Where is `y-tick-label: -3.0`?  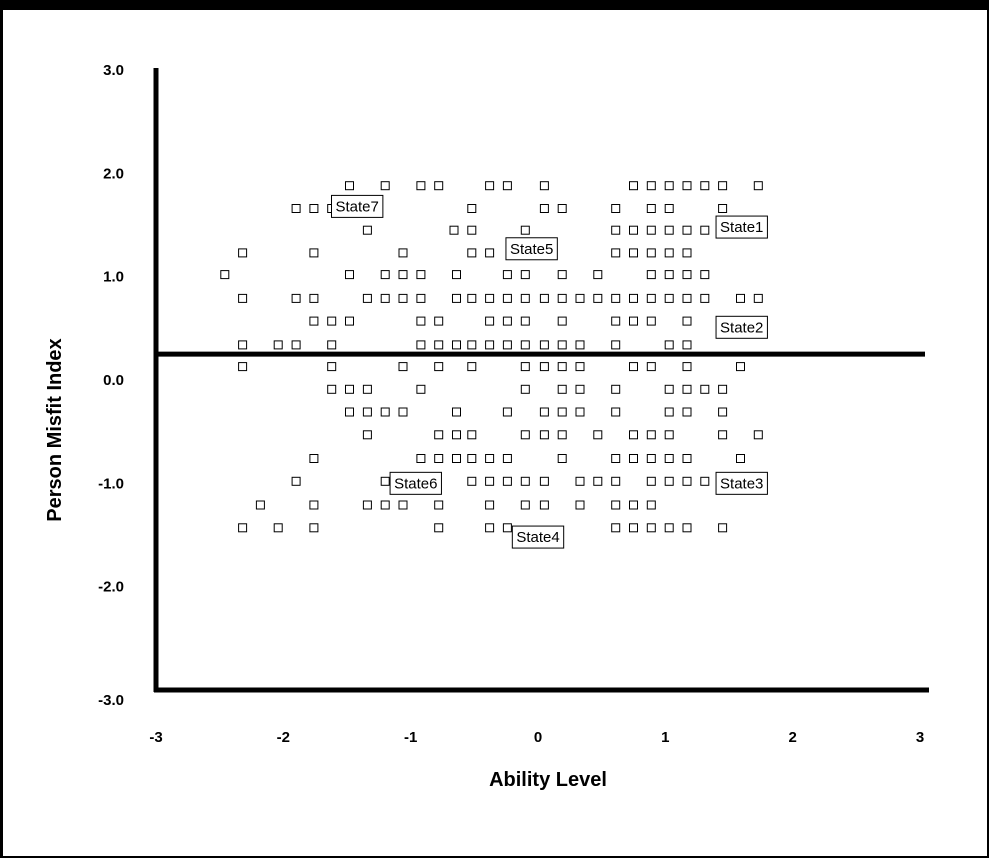
y-tick-label: -3.0 is located at coordinates (111, 700).